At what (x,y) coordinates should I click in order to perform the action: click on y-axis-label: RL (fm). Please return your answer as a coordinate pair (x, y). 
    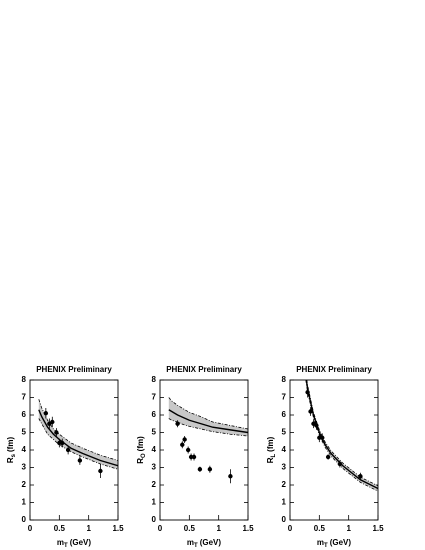
    Looking at the image, I should click on (271, 449).